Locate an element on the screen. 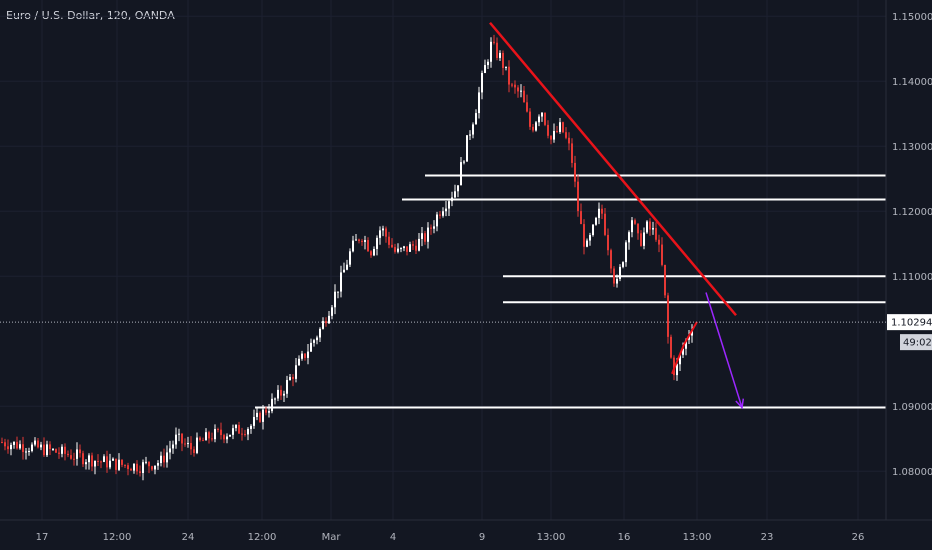 The image size is (932, 550). drawn-pullback-line is located at coordinates (684, 348).